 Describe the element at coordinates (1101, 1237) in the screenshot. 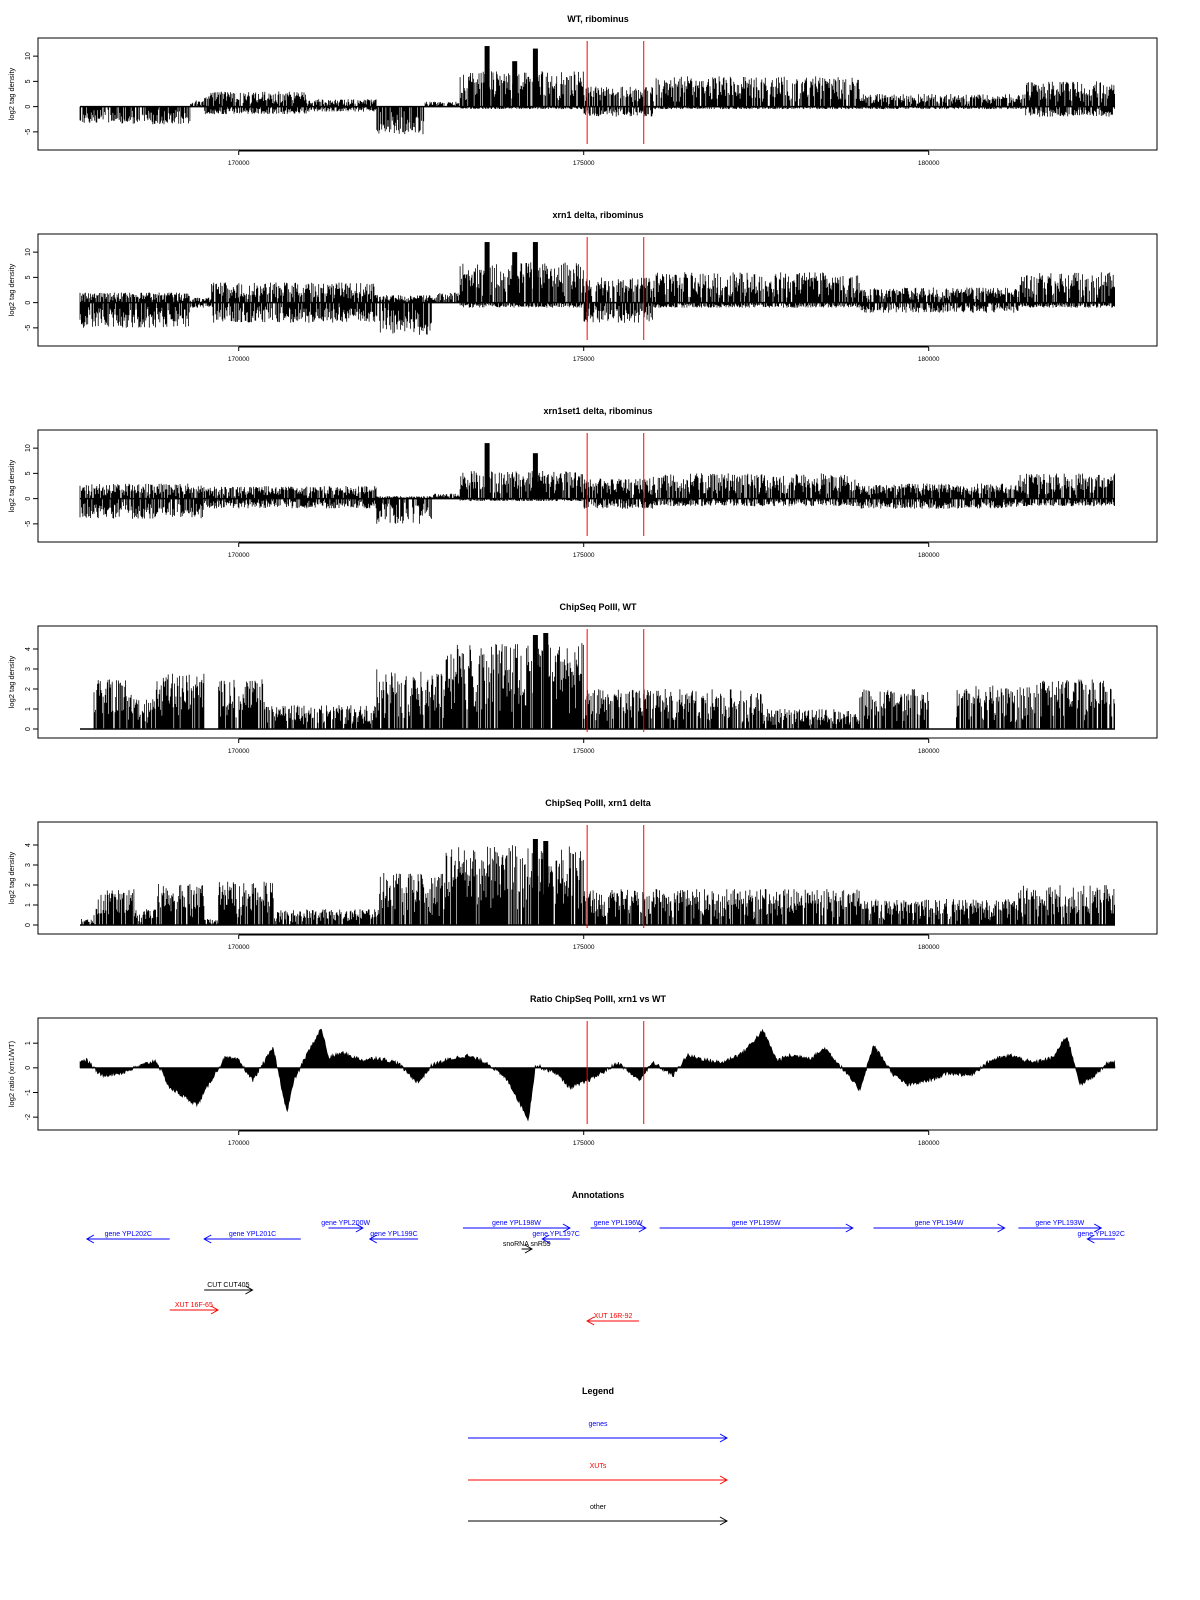

I see `annotation-feature: gene YPL192C` at that location.